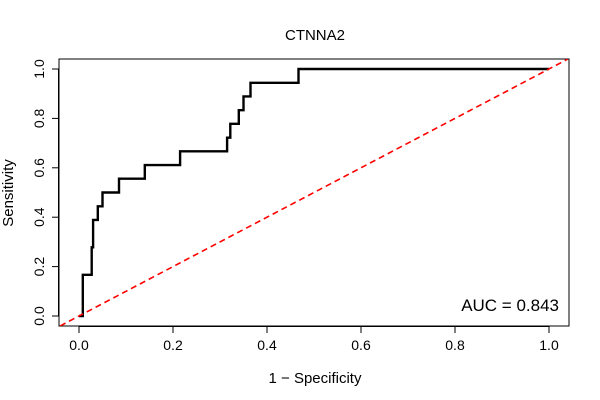 The height and width of the screenshot is (400, 600). I want to click on y-tick-label: 0.2, so click(39, 267).